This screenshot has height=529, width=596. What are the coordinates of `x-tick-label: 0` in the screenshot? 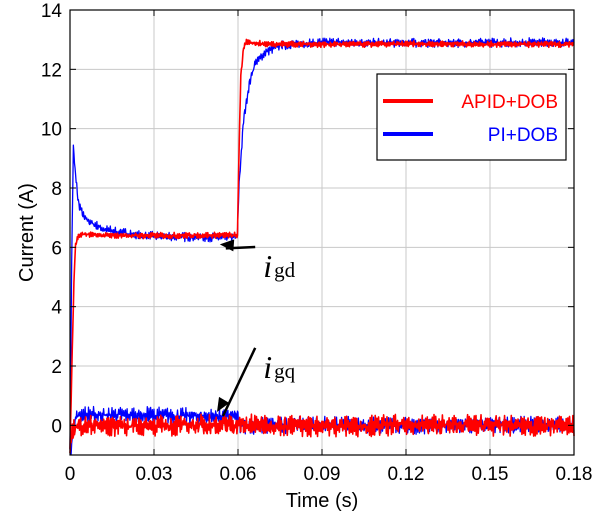 It's located at (70, 474).